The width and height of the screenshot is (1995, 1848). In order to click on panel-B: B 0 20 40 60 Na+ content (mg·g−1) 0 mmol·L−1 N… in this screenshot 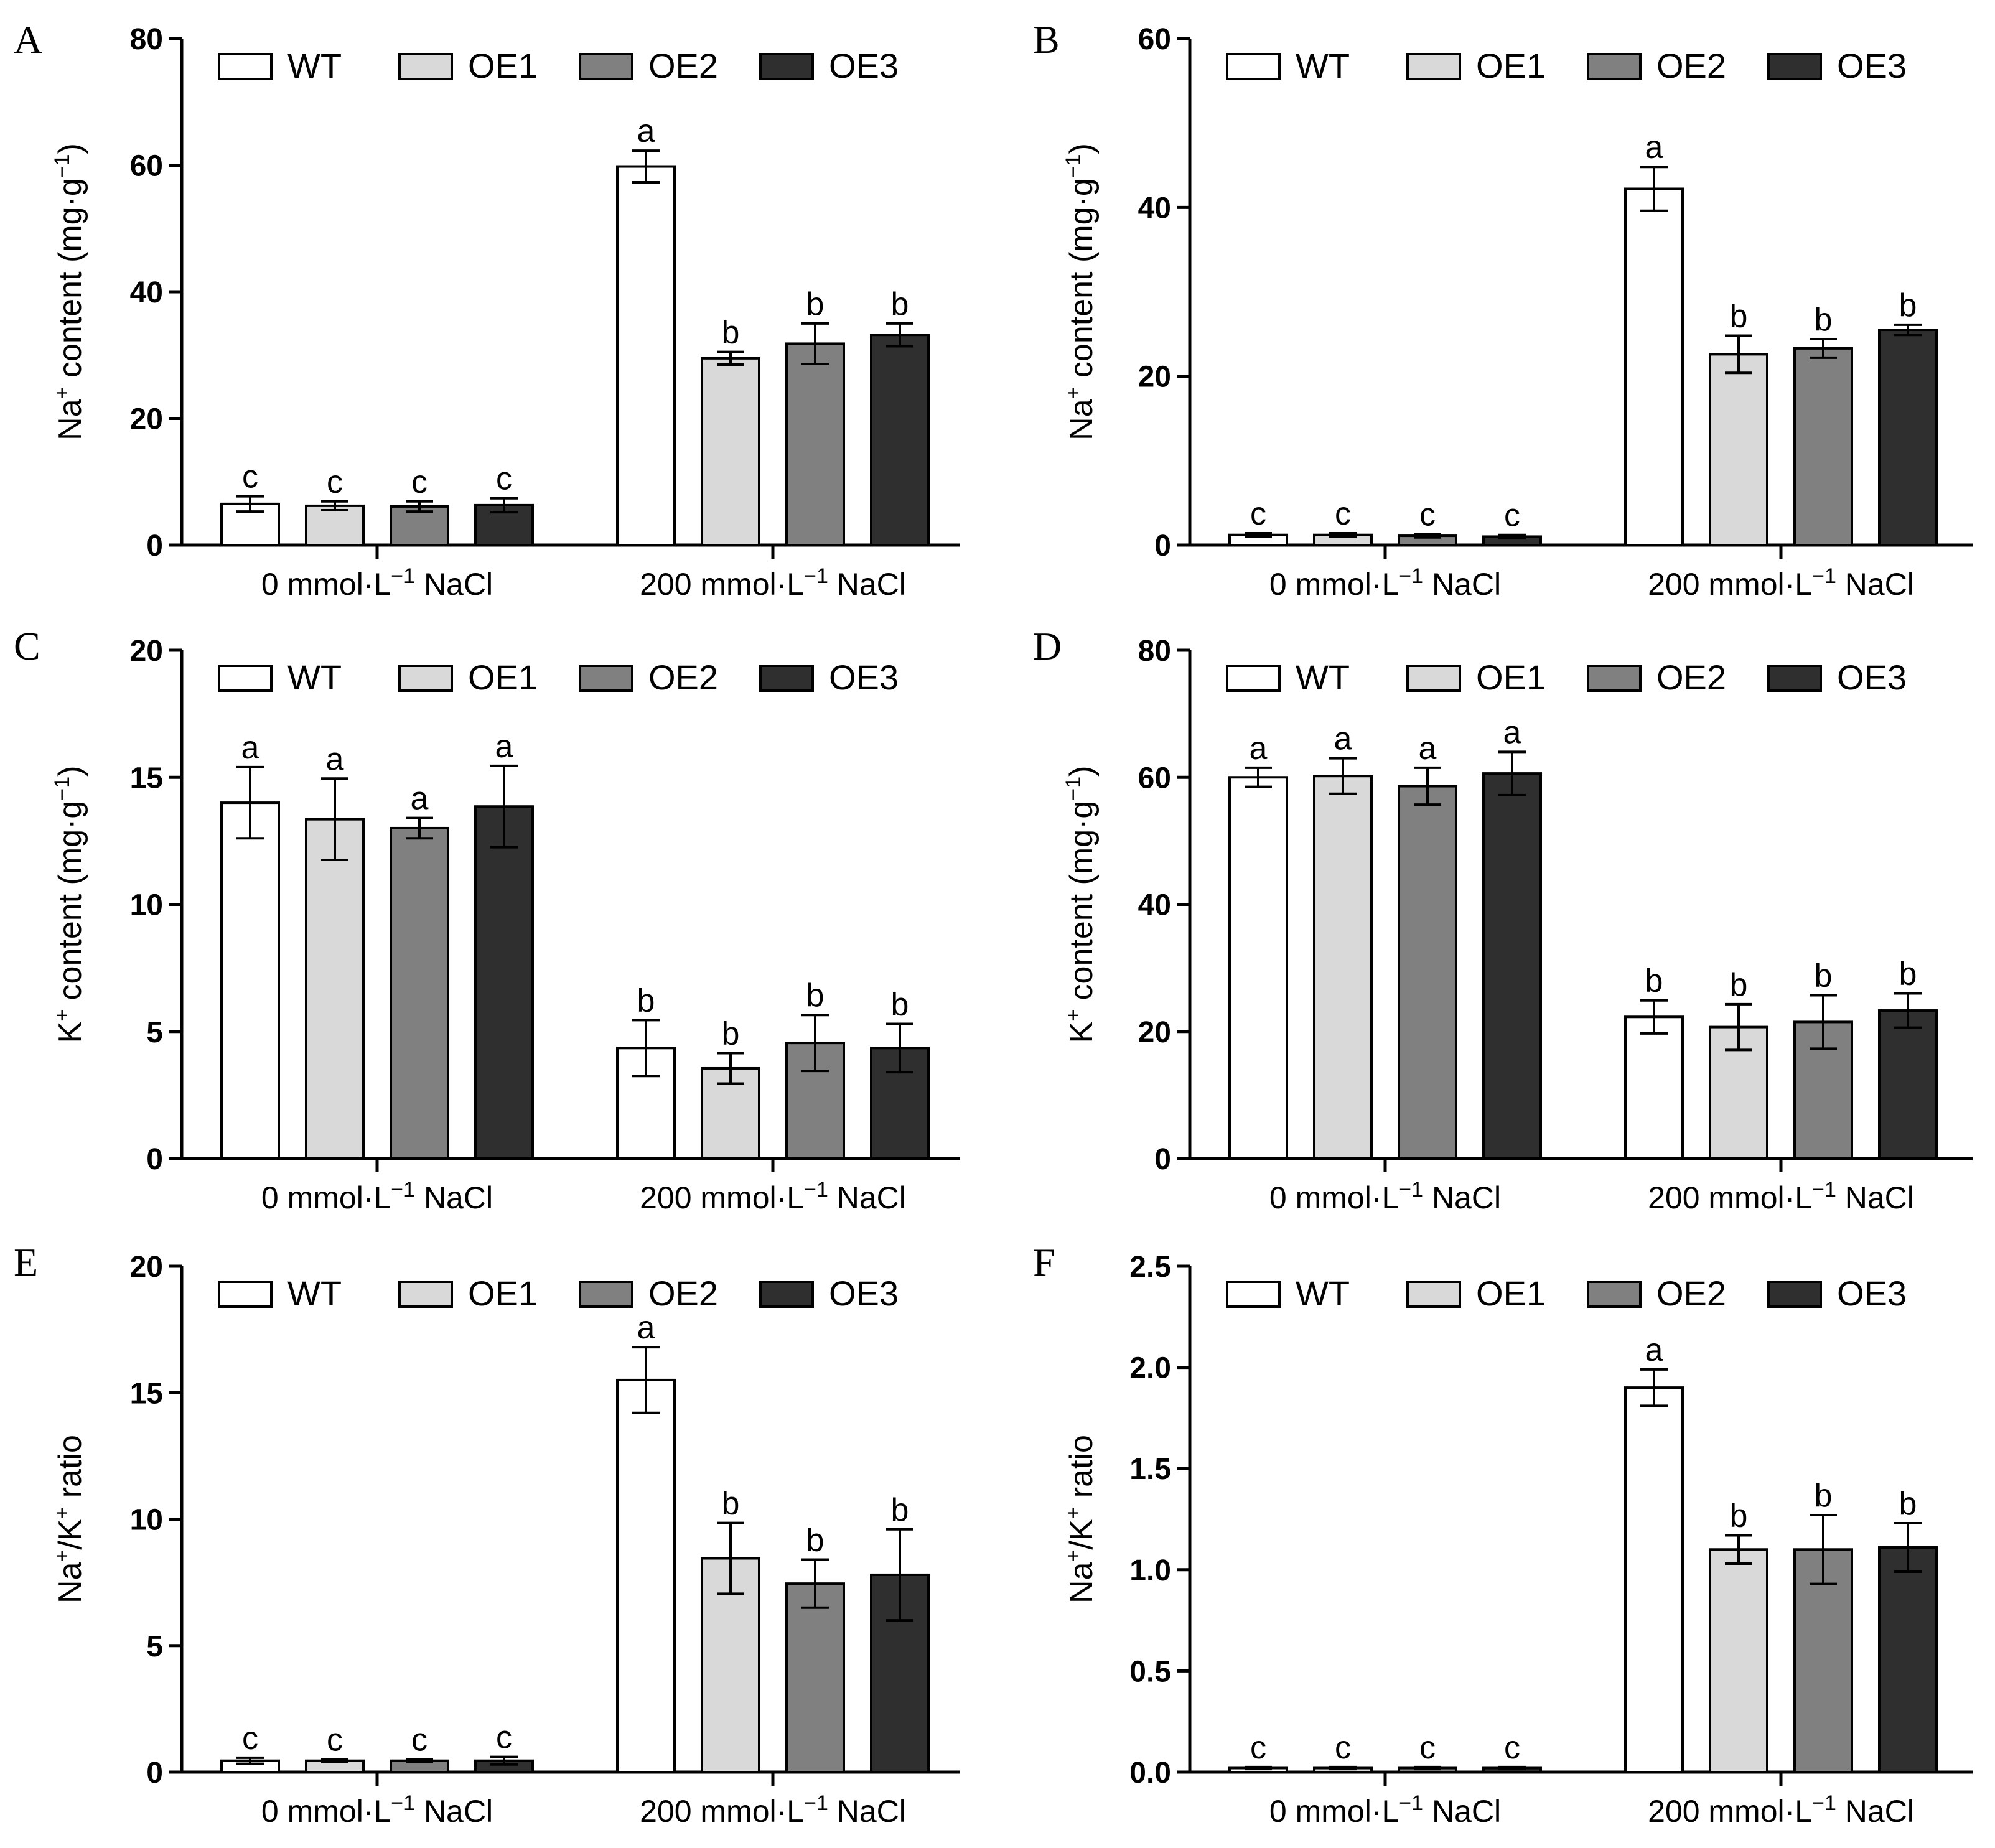, I will do `click(1503, 309)`.